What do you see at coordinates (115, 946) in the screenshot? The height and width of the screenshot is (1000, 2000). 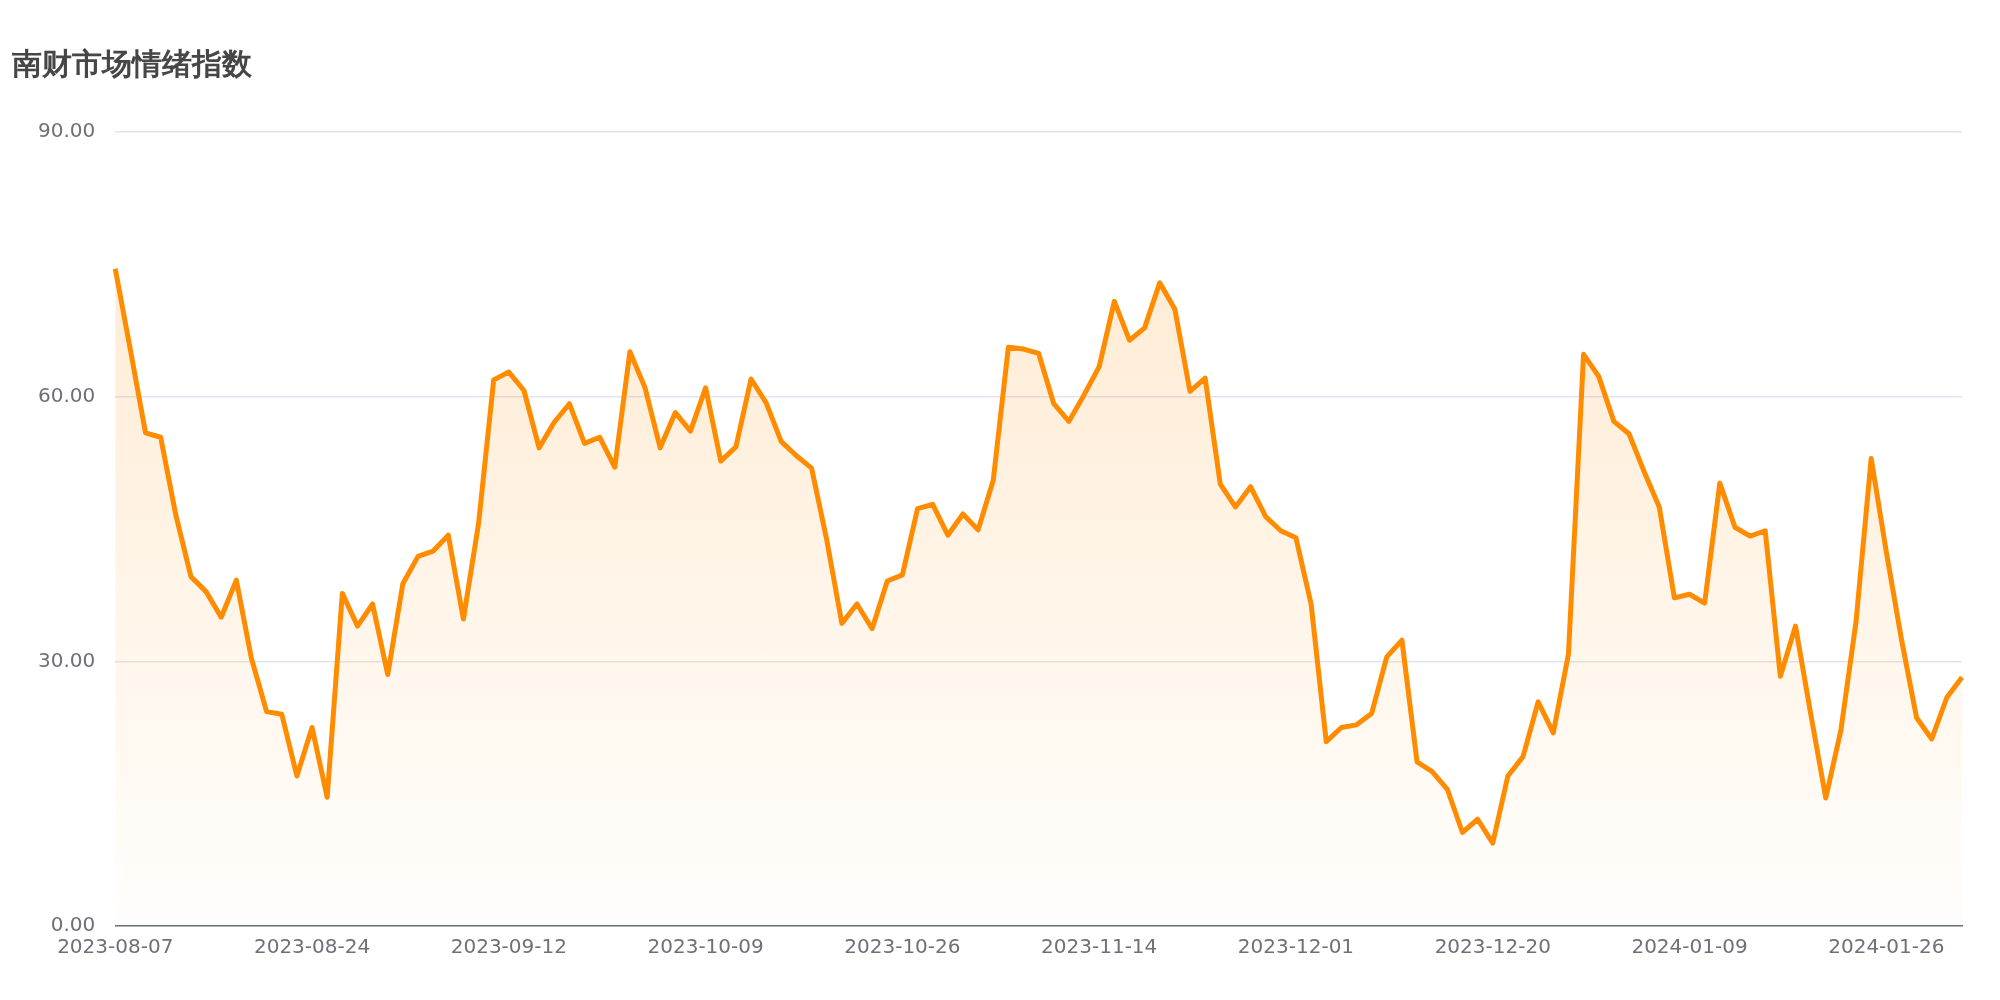 I see `x-tick-label: 2023-08-07` at bounding box center [115, 946].